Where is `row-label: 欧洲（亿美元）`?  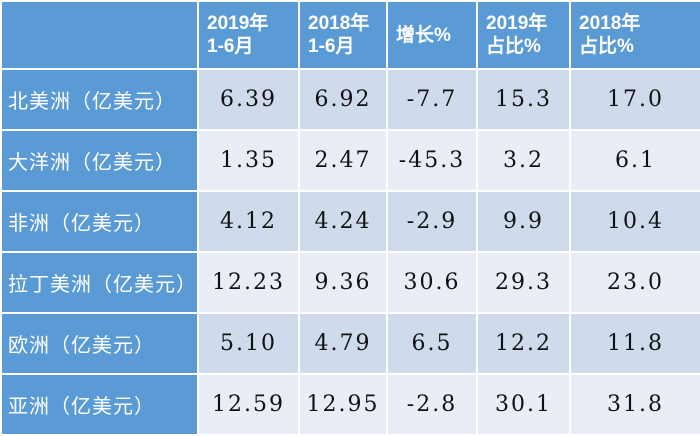 row-label: 欧洲（亿美元） is located at coordinates (99, 343).